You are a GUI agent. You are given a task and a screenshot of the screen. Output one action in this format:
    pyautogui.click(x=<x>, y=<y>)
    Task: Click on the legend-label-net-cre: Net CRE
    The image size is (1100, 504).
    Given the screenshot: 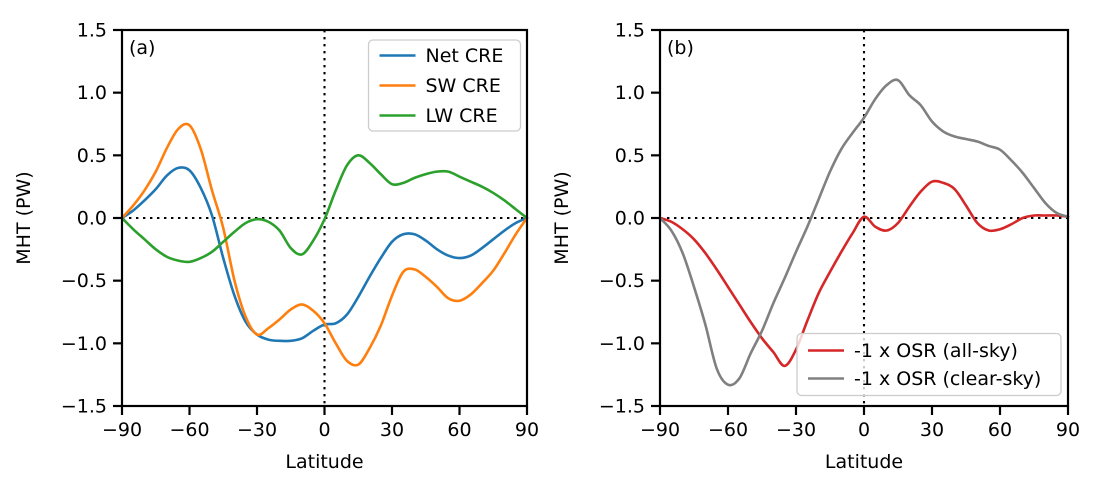 What is the action you would take?
    pyautogui.click(x=465, y=56)
    